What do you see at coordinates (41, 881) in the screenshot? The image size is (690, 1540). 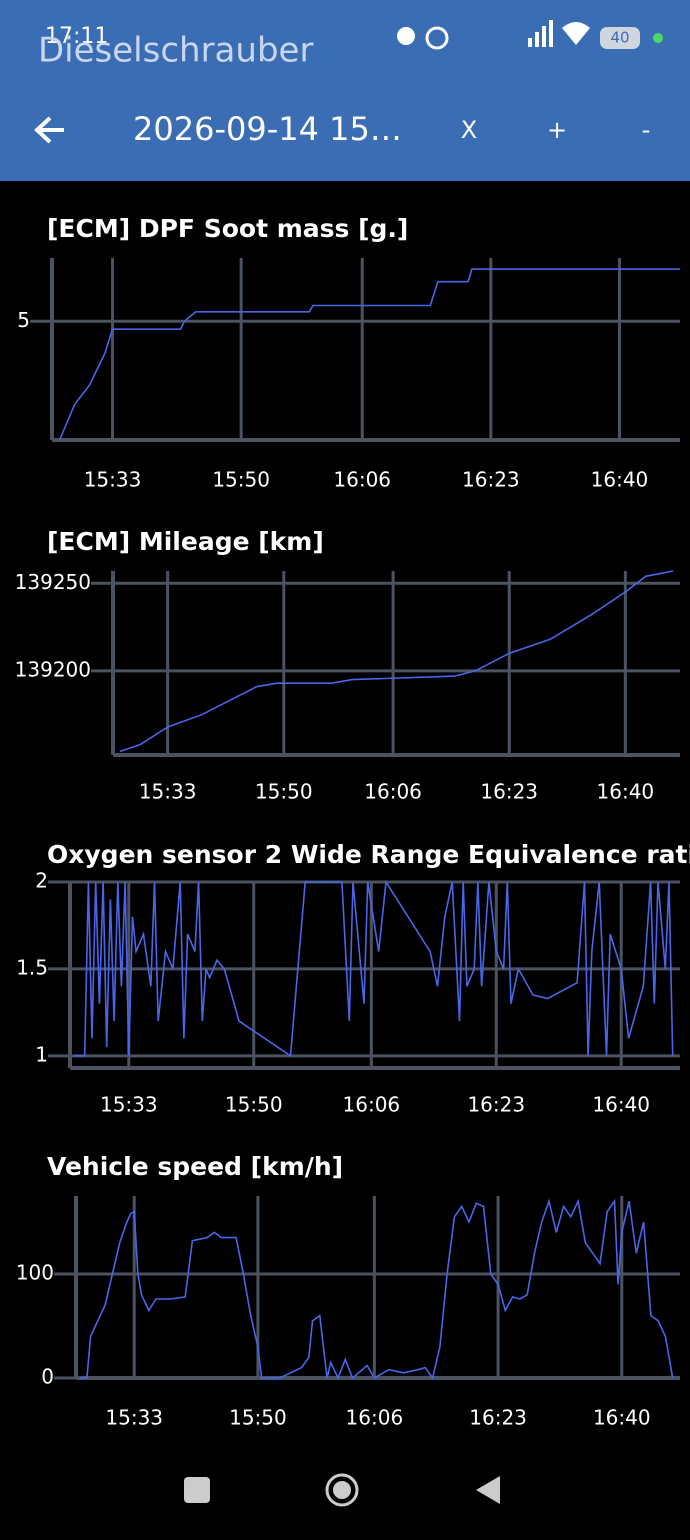 I see `y-tick-label: 2` at bounding box center [41, 881].